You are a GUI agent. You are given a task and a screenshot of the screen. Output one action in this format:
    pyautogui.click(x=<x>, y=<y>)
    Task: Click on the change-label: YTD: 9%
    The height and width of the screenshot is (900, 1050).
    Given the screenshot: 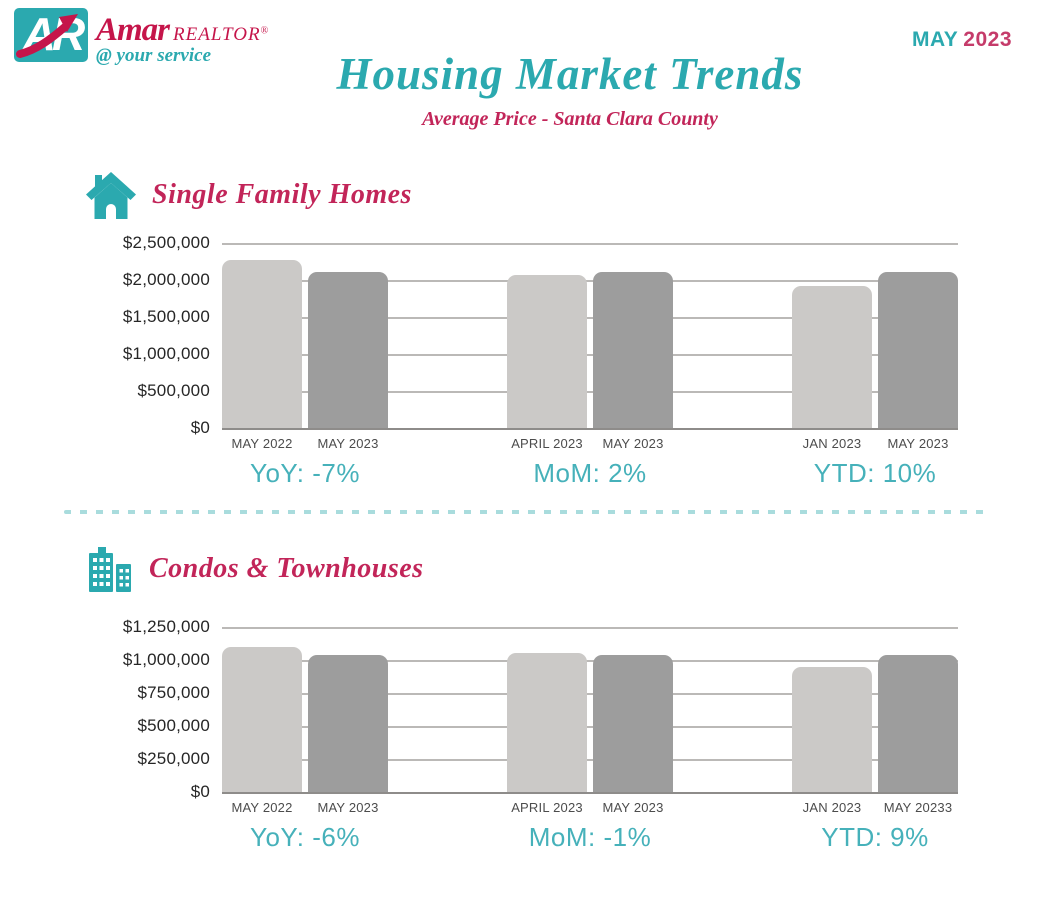 What is the action you would take?
    pyautogui.click(x=875, y=837)
    